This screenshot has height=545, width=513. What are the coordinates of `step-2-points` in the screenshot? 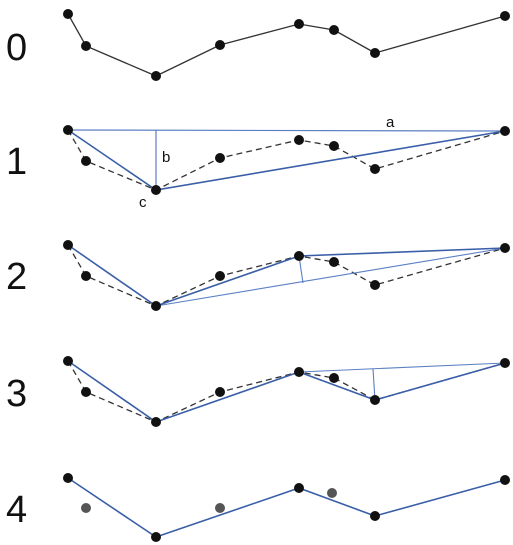 It's located at (286, 275).